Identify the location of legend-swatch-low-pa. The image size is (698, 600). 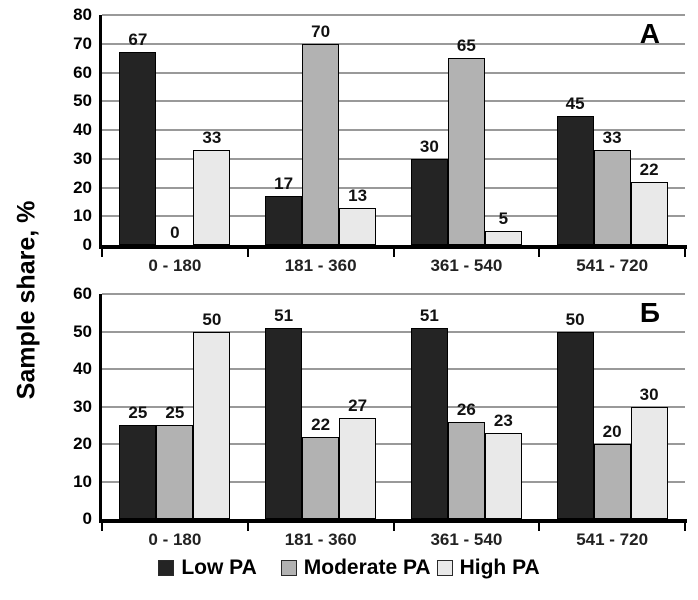
(166, 568).